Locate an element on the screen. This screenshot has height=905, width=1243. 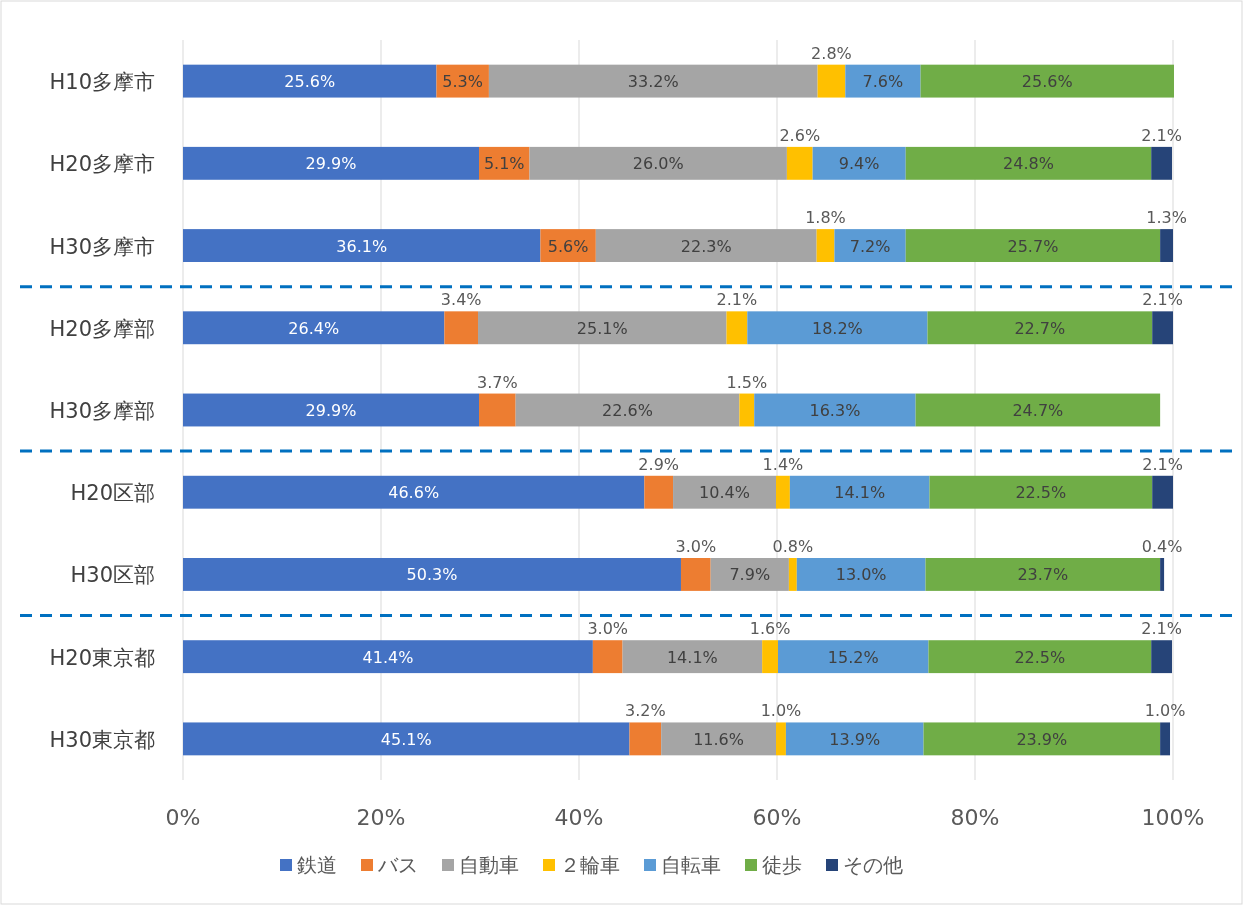
y-tick-label: H30区部 is located at coordinates (112, 575).